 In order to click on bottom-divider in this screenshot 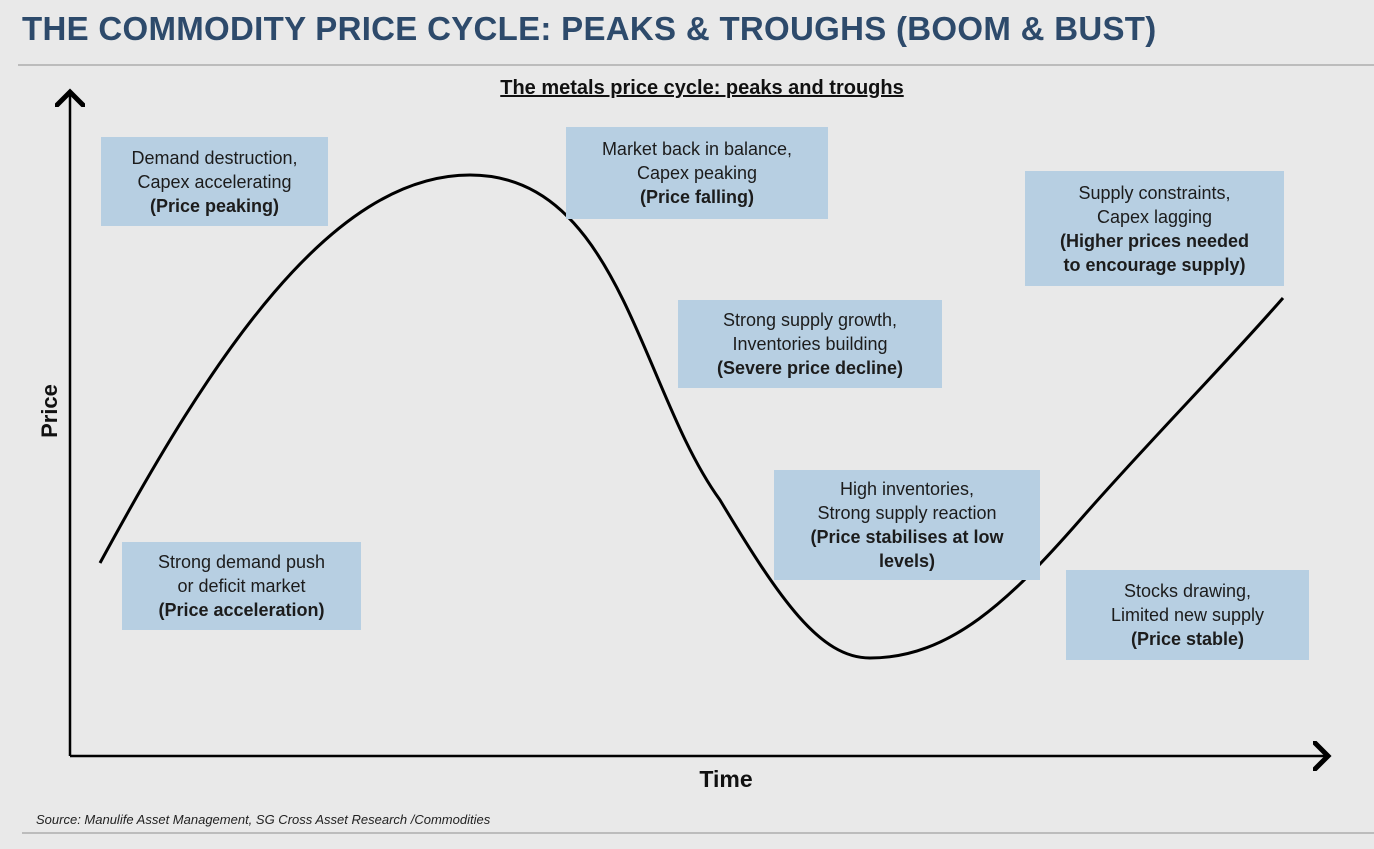, I will do `click(698, 833)`.